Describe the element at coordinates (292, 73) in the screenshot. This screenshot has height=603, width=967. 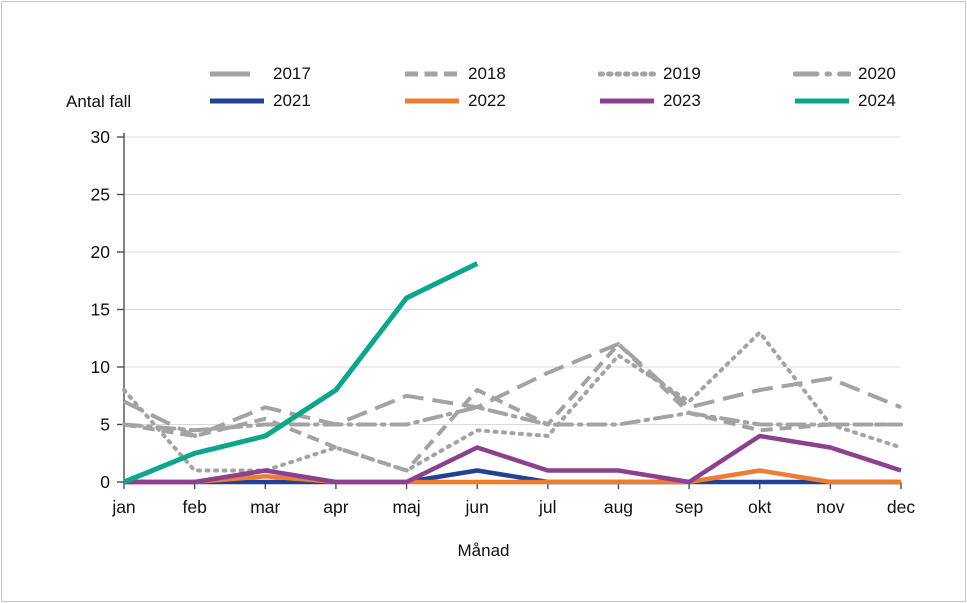
I see `legend-label-2017: 2017` at that location.